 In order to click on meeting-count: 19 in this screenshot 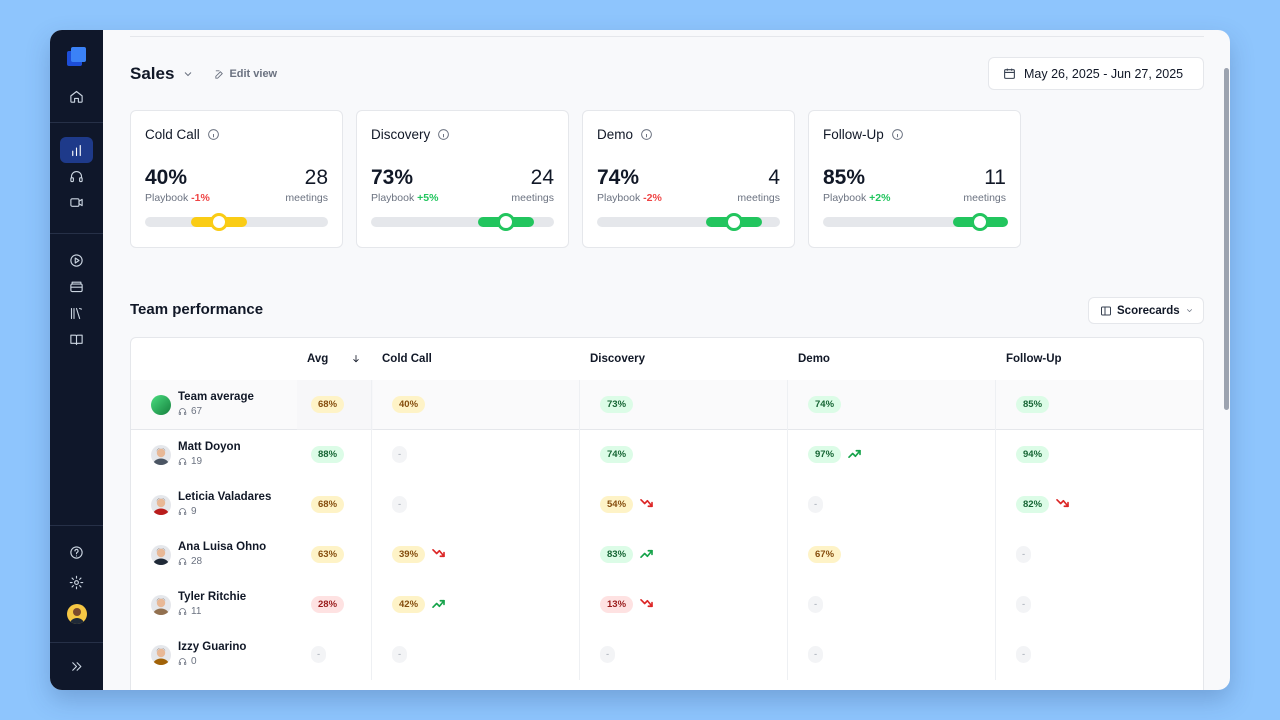, I will do `click(197, 461)`.